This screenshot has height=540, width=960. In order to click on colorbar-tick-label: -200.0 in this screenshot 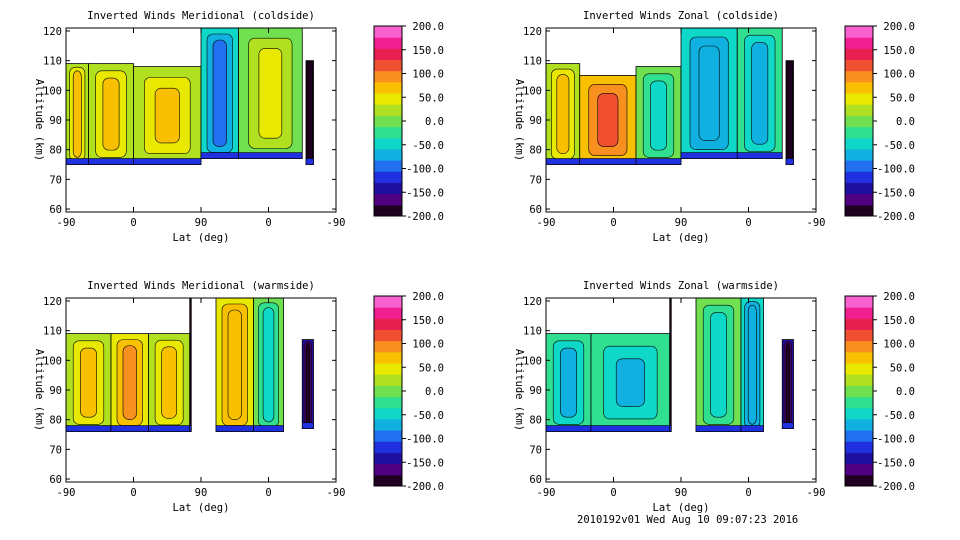, I will do `click(425, 217)`.